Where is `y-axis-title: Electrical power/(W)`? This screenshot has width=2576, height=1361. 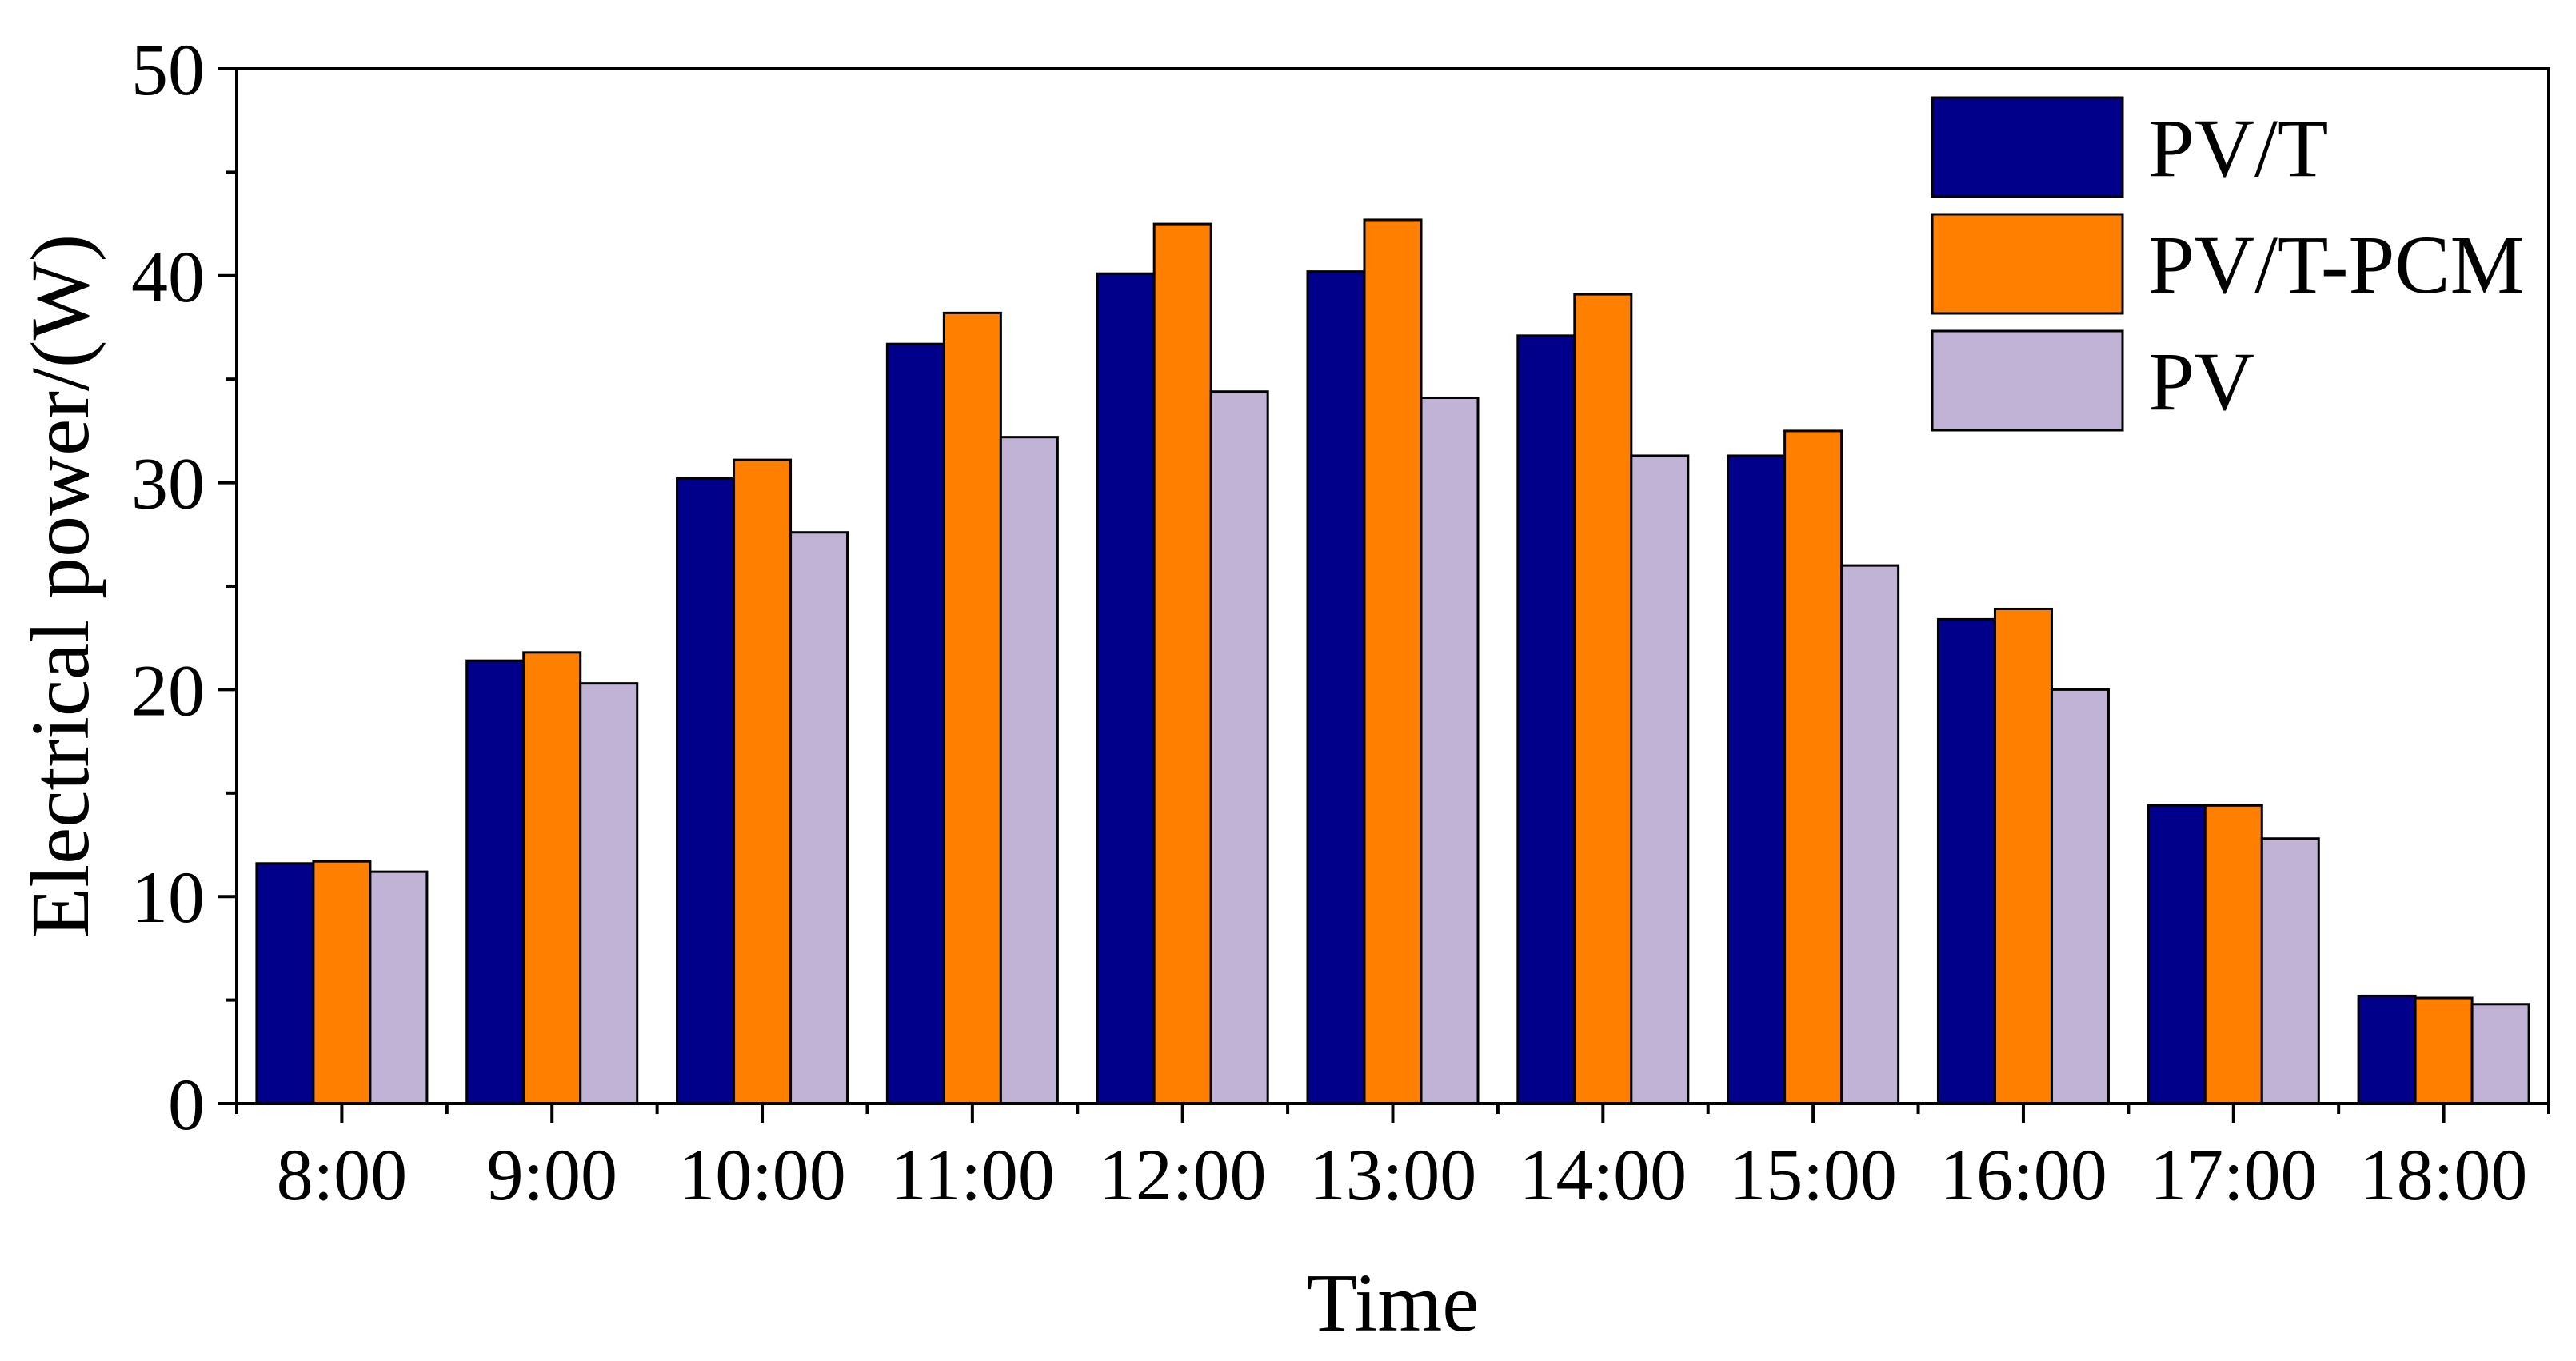
y-axis-title: Electrical power/(W) is located at coordinates (60, 586).